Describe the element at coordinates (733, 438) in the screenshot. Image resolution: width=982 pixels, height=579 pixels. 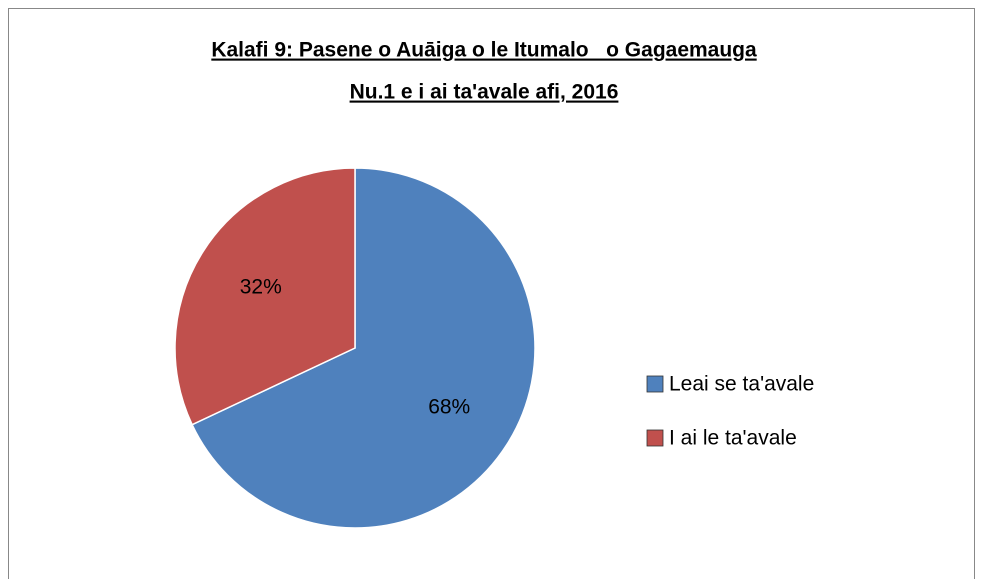
I see `legend-label: I ai le ta'avale` at that location.